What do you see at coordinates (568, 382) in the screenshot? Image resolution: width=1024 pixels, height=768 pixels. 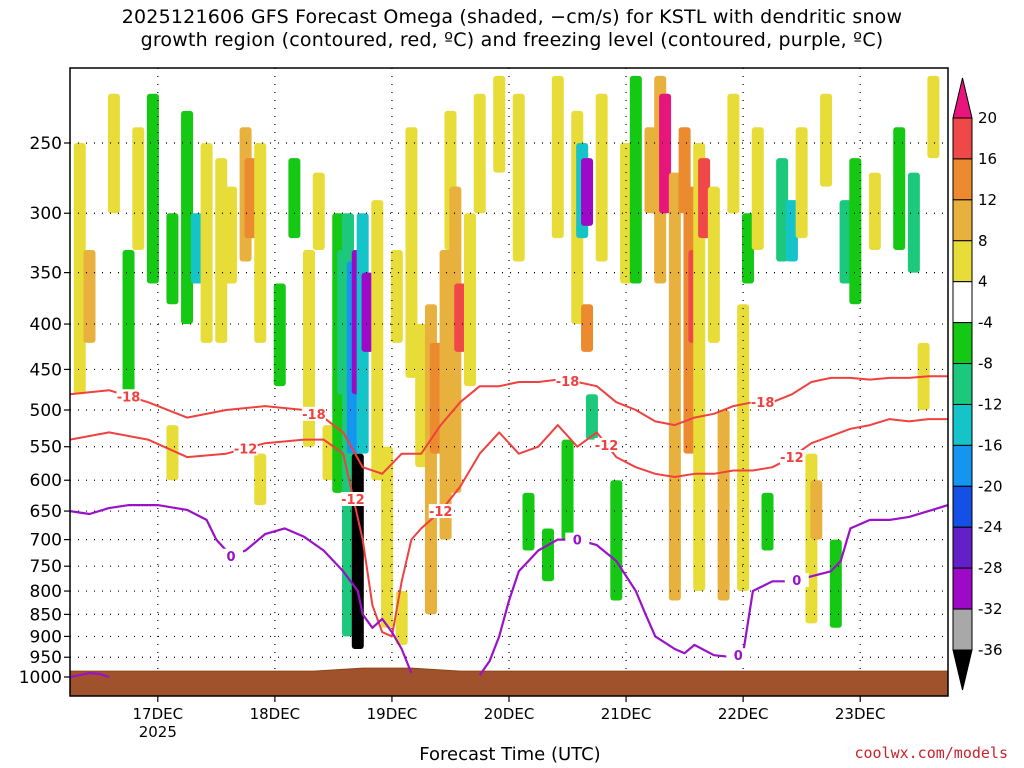 I see `dgz-isotherm-minus18-label-2: -18` at bounding box center [568, 382].